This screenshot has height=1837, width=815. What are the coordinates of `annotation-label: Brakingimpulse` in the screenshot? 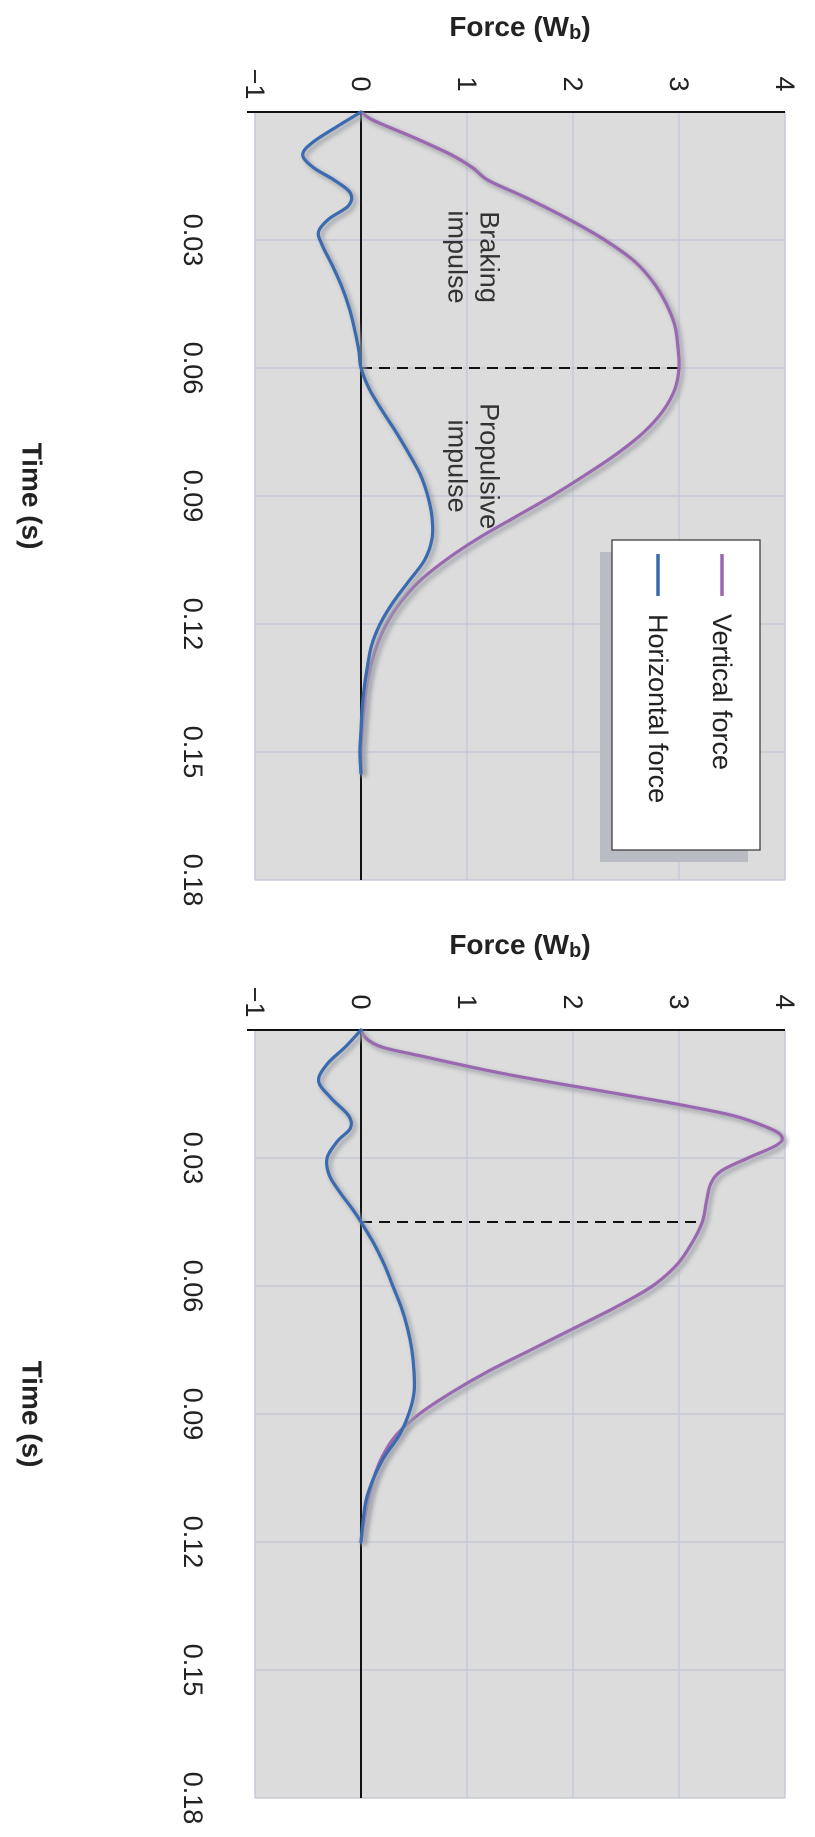 It's located at (473, 257).